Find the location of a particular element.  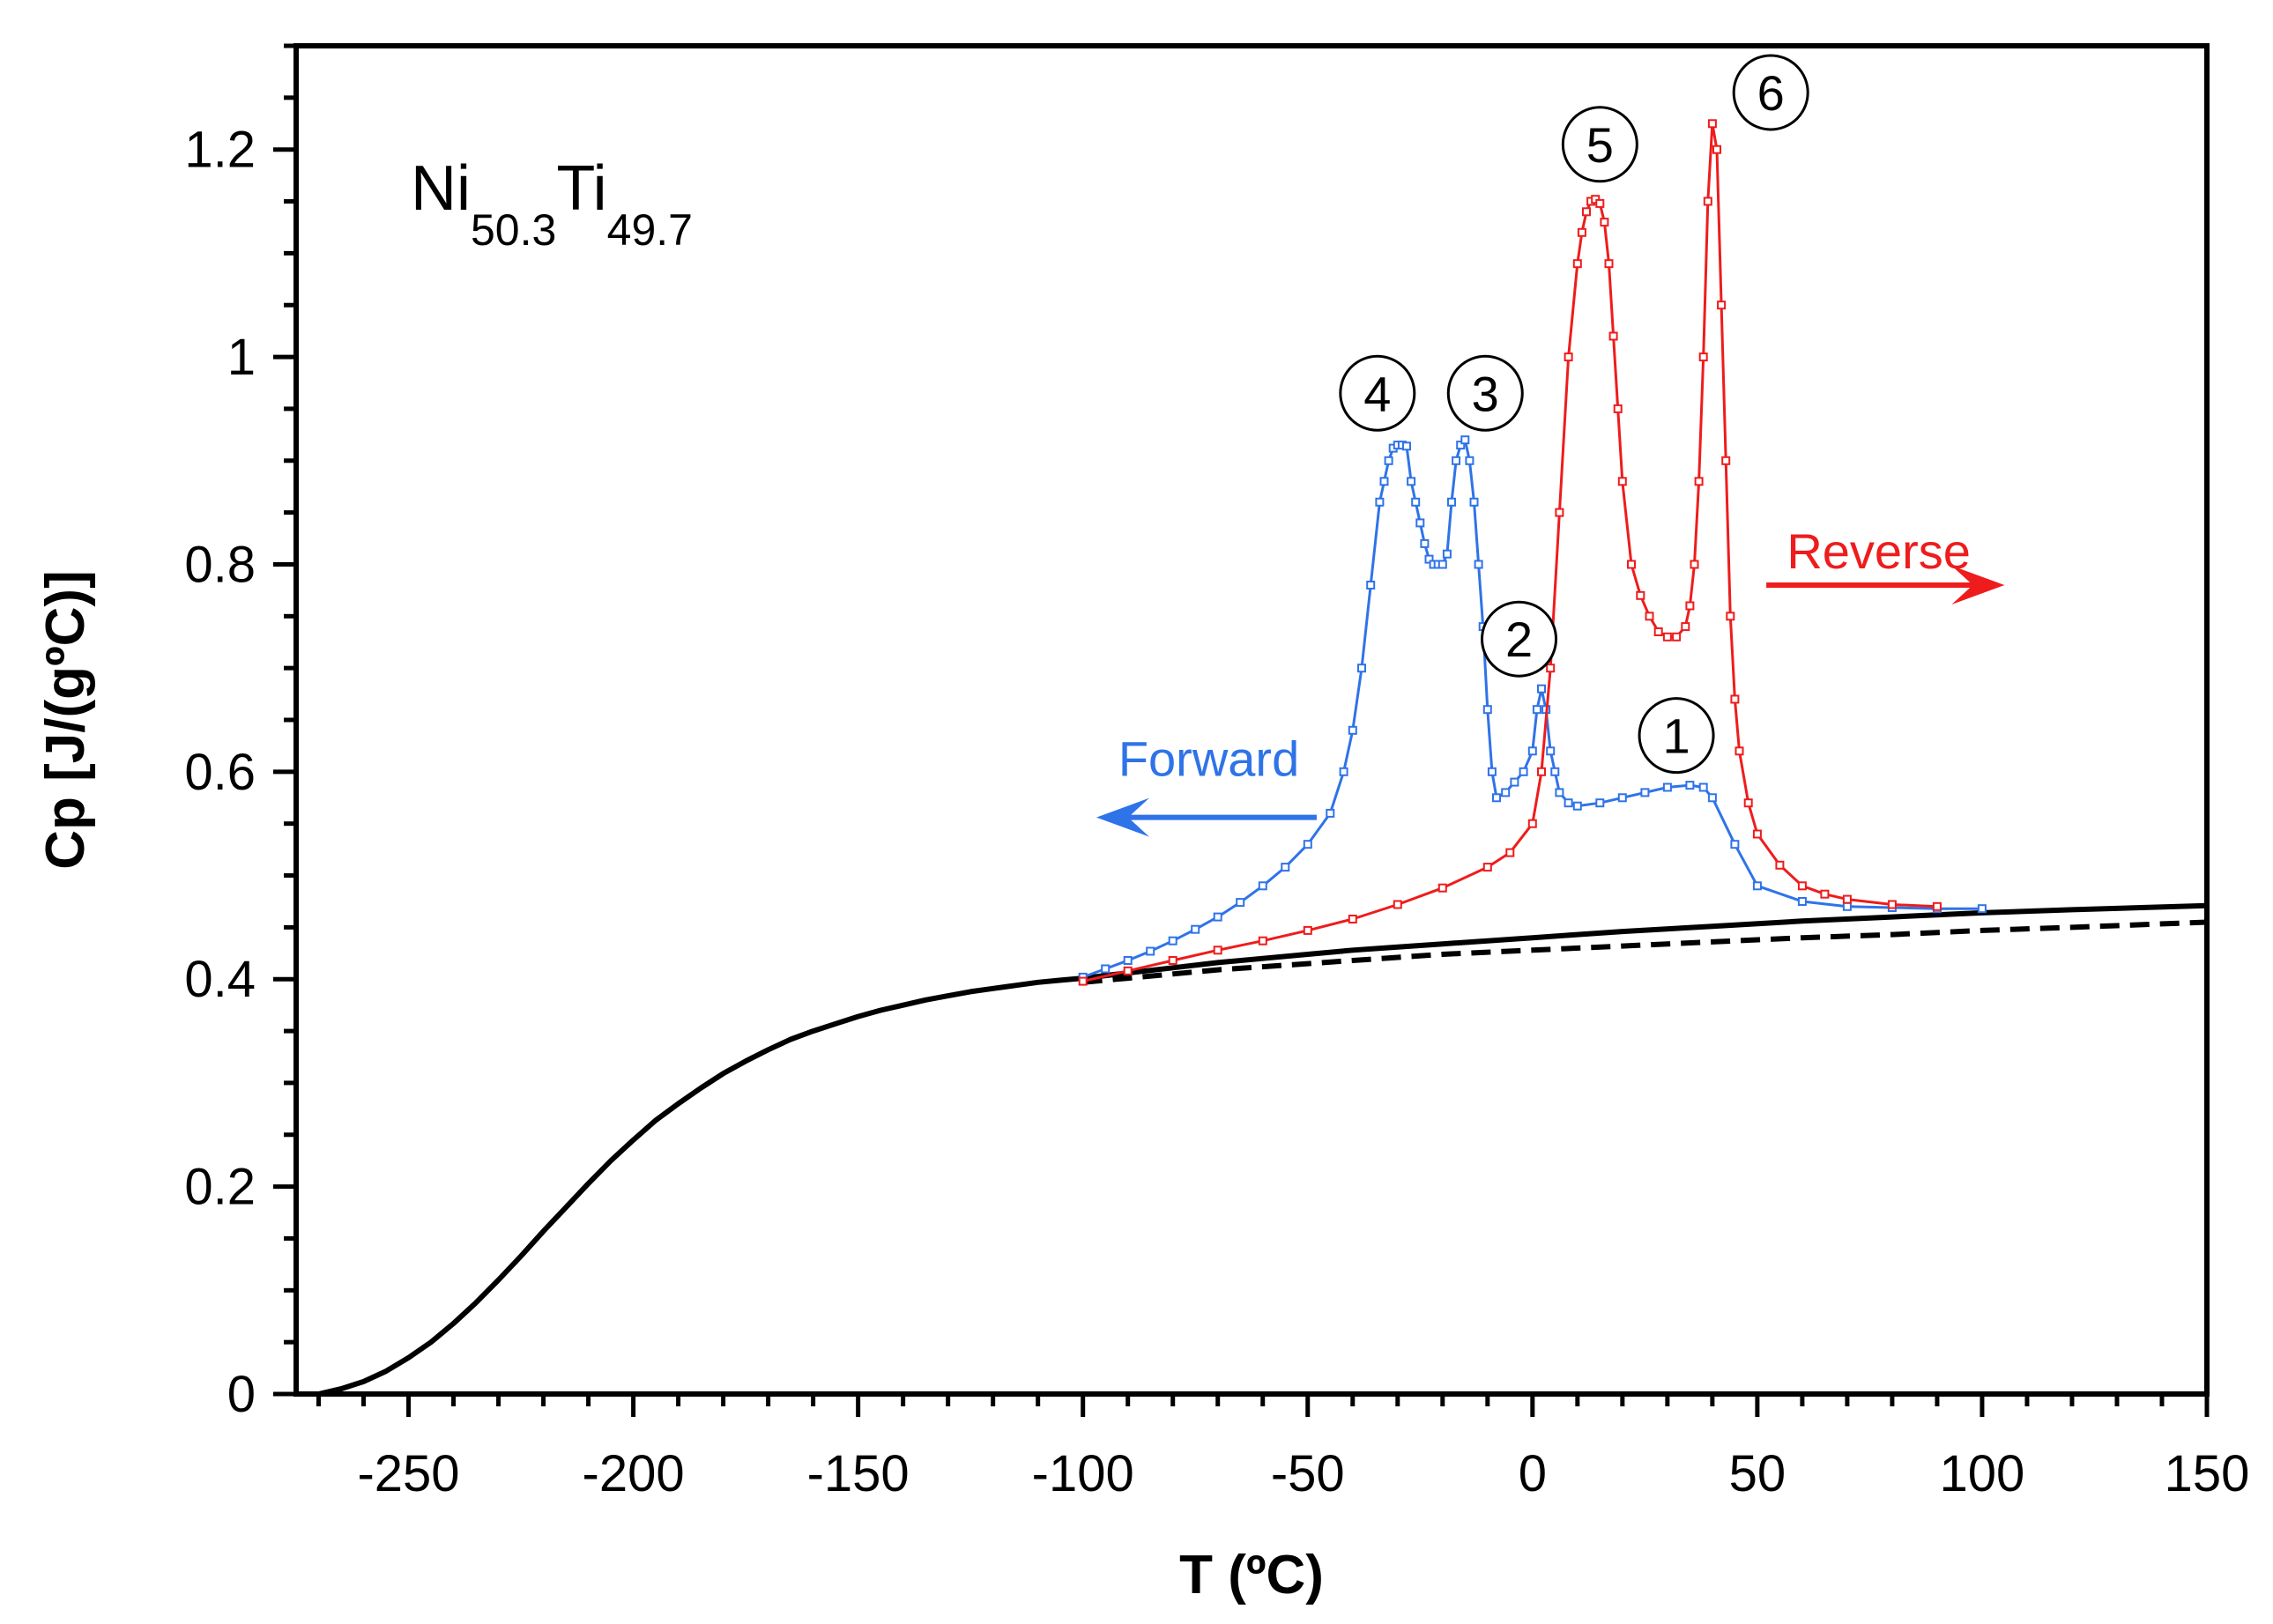

peak-marker-label-2: 2 is located at coordinates (1519, 639).